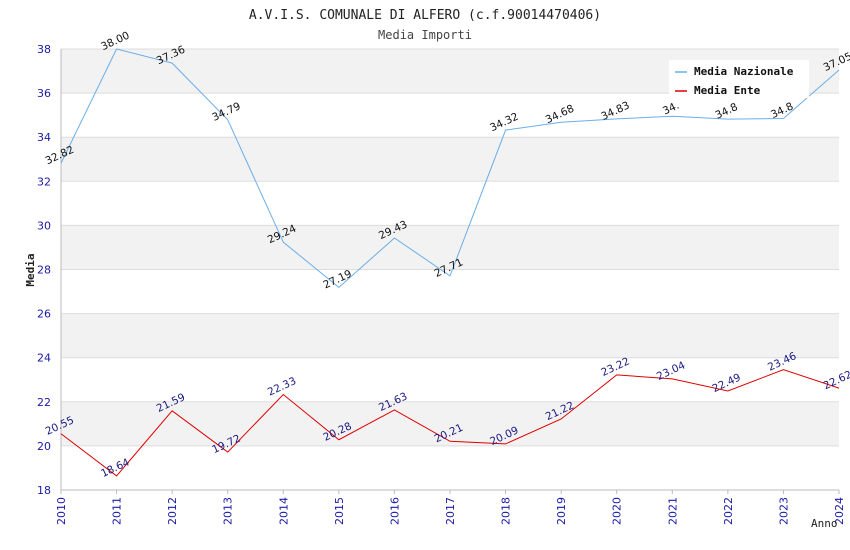 This screenshot has width=850, height=550. I want to click on x-tick-label: 2015, so click(339, 511).